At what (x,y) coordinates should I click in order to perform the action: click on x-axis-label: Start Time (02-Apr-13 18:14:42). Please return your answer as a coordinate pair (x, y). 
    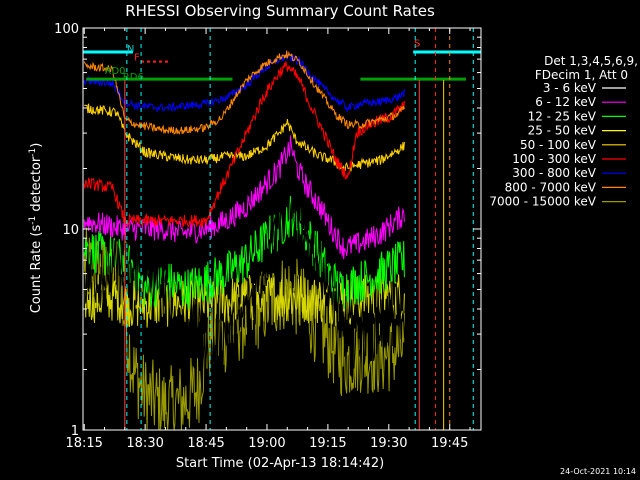
    Looking at the image, I should click on (280, 463).